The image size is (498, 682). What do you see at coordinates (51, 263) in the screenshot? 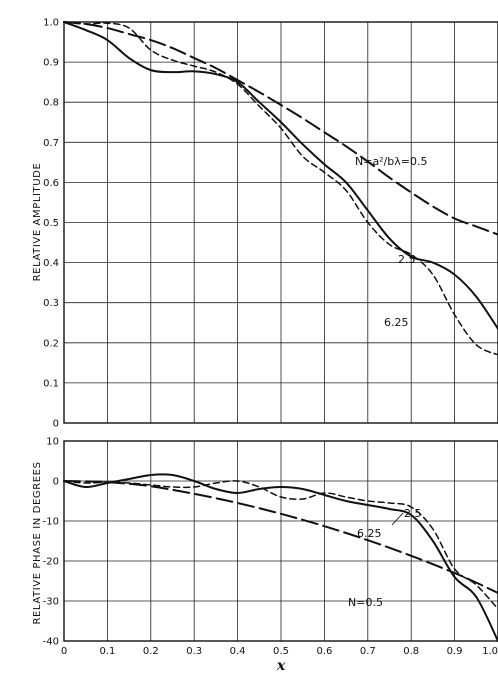
I see `amplitude-y-tick-label: 0.4` at bounding box center [51, 263].